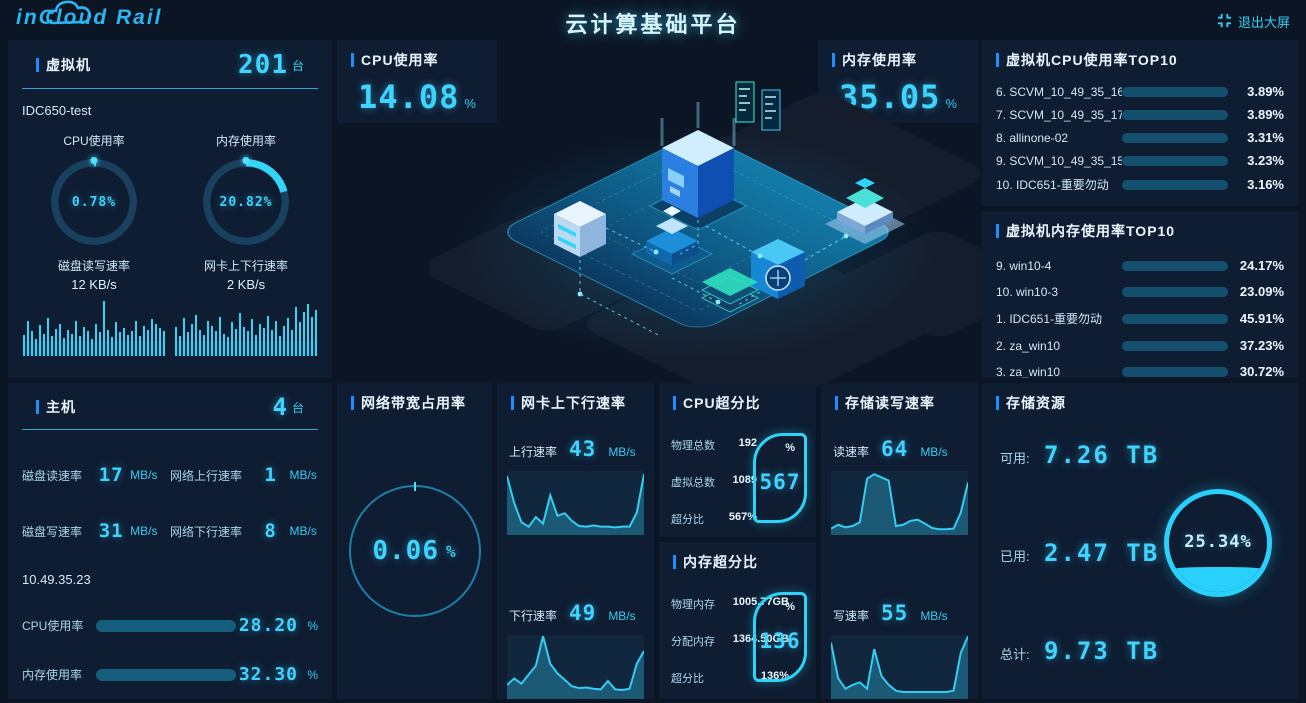  I want to click on vm-cpu-ring-gauge: 0.78%, so click(94, 201).